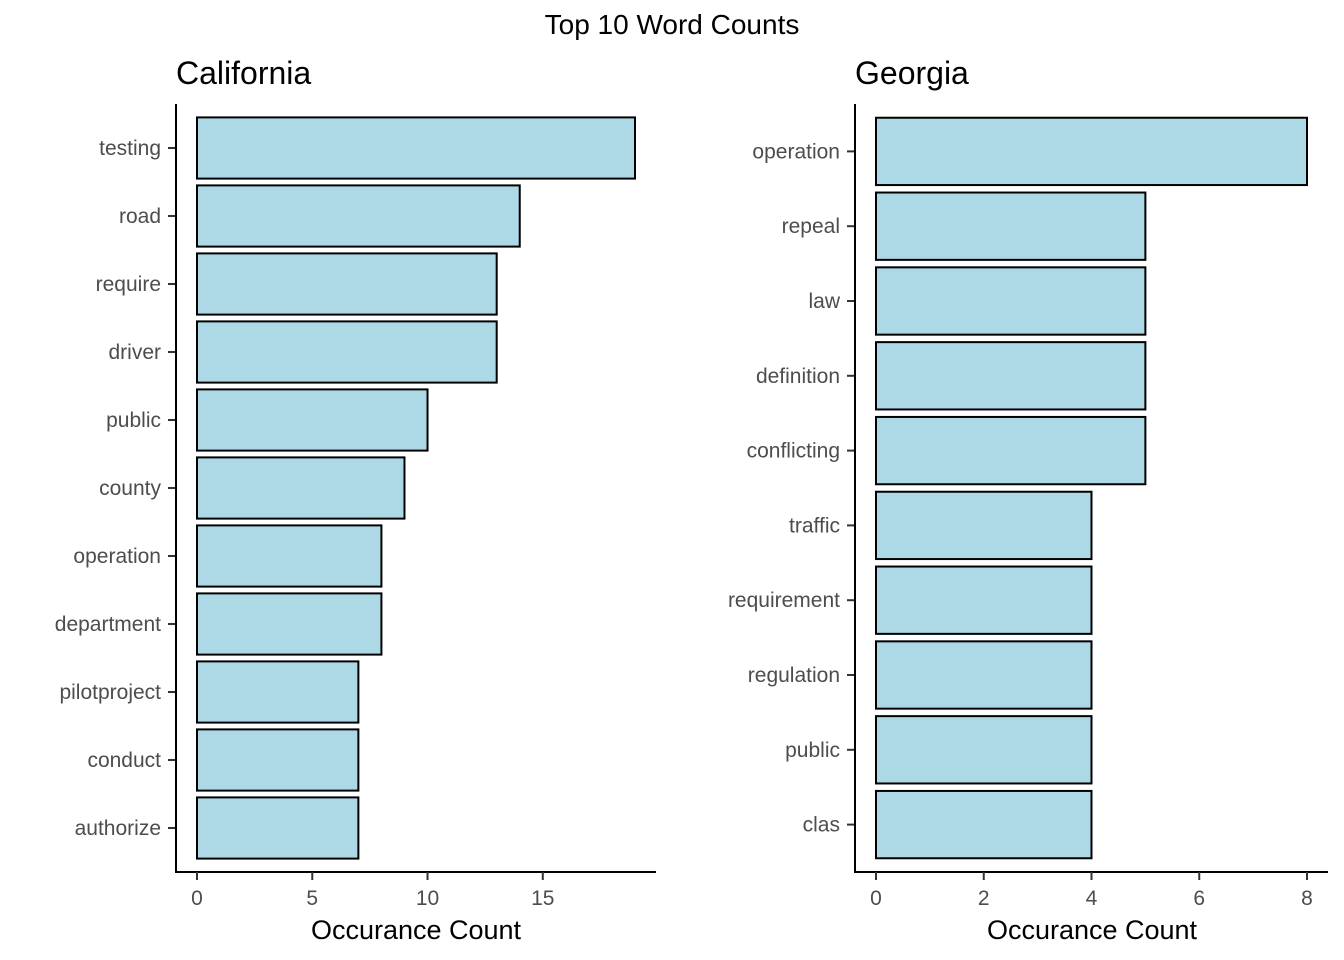 Image resolution: width=1344 pixels, height=960 pixels. I want to click on category-label-repeal: repeal, so click(811, 226).